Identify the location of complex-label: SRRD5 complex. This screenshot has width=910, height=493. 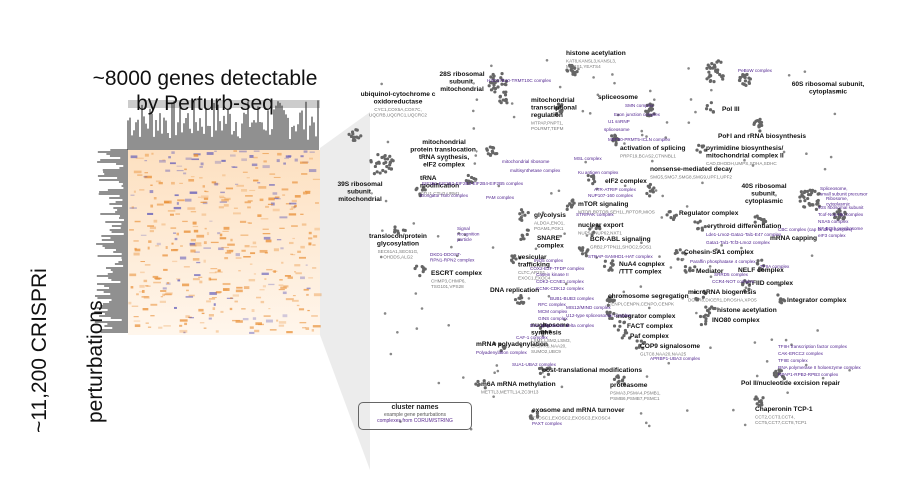
(731, 274).